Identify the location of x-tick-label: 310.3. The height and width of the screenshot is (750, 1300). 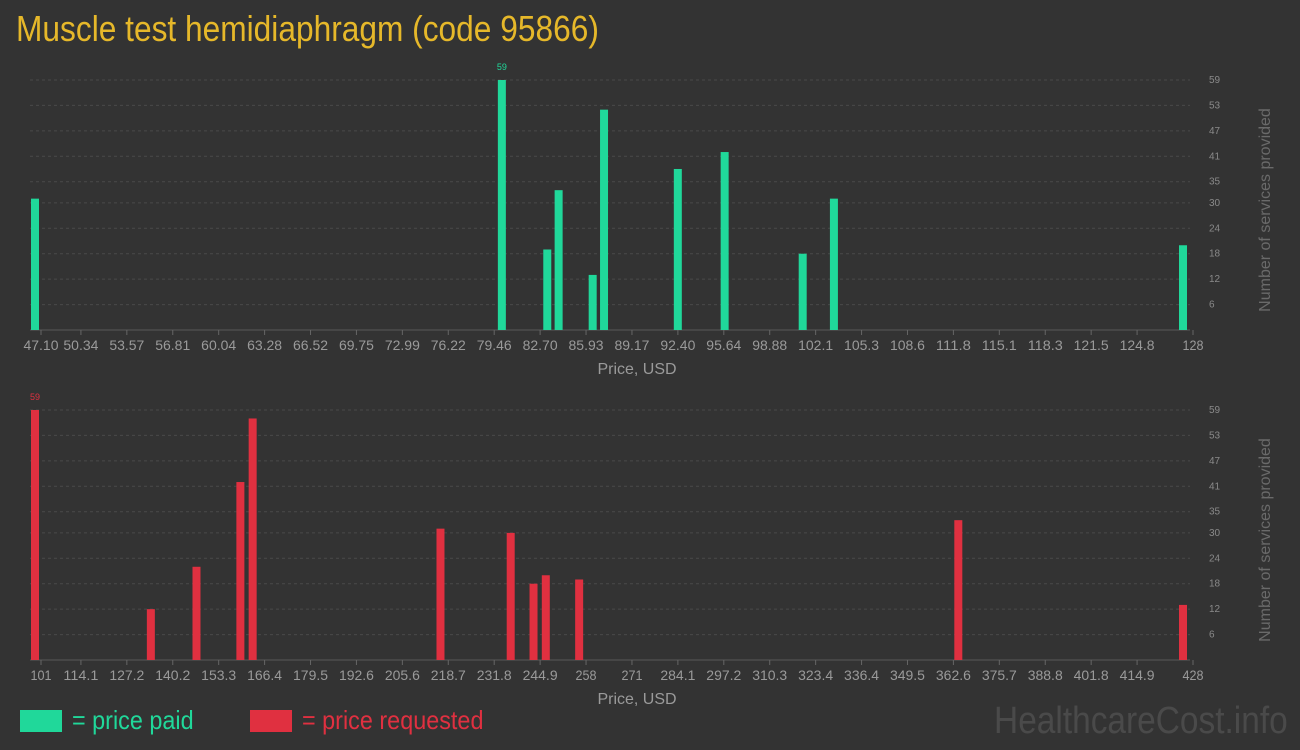
(769, 675).